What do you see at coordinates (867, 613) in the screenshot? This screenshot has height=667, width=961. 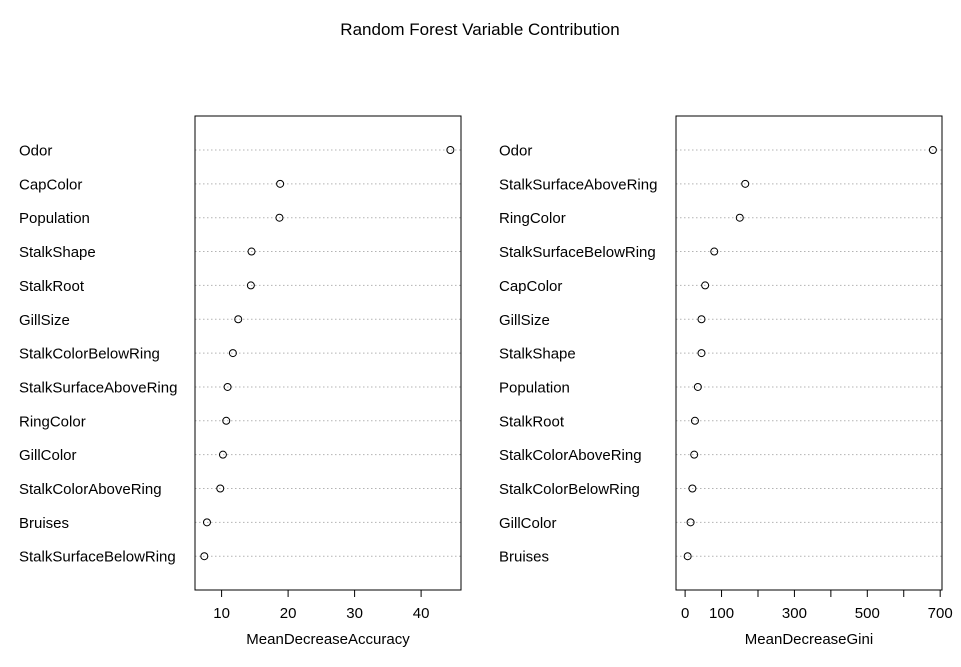 I see `x-tick-label: 500` at bounding box center [867, 613].